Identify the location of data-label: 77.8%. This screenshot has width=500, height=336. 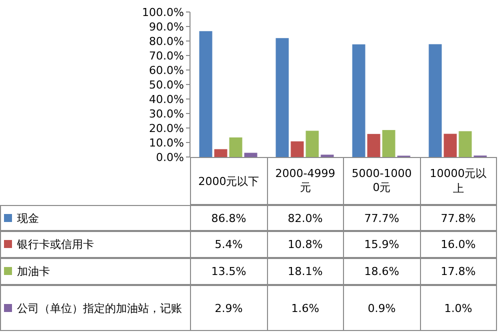
(458, 218).